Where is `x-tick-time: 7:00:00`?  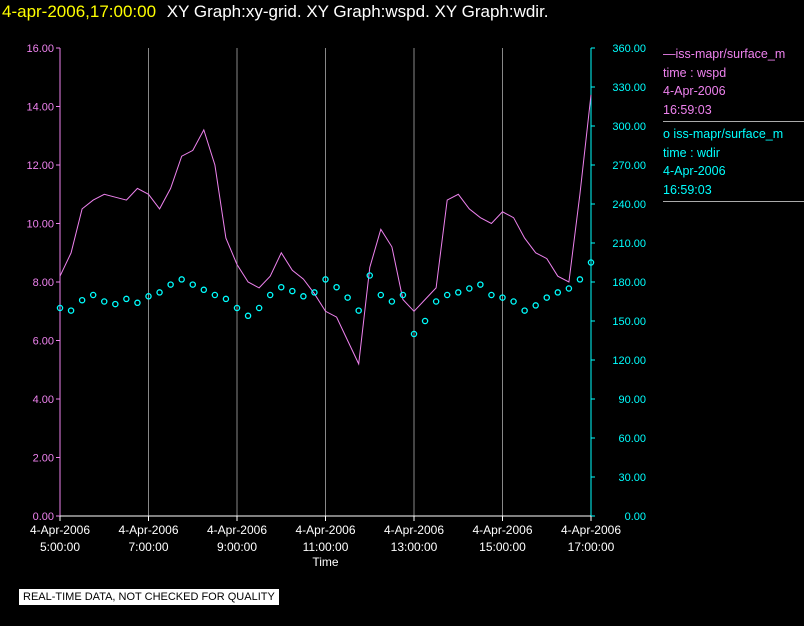
x-tick-time: 7:00:00 is located at coordinates (148, 547).